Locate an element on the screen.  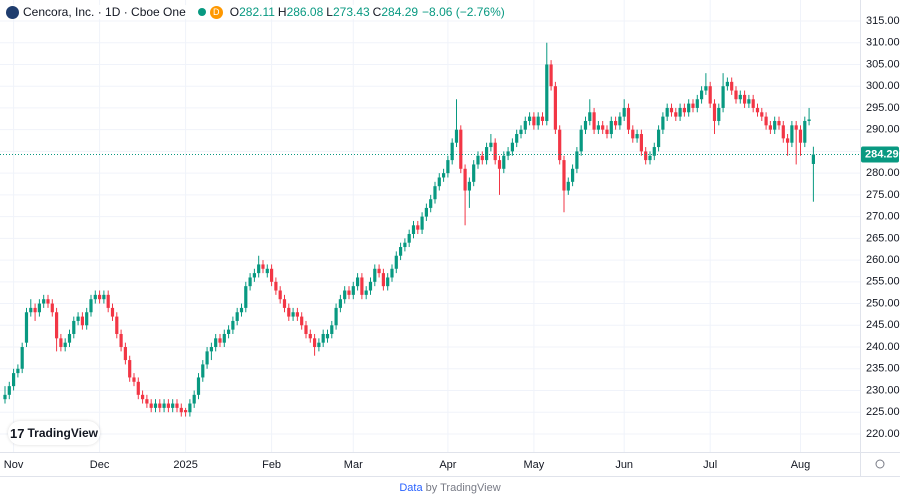
symbol-title: Cencora, Inc. · 1D · Cboe One is located at coordinates (104, 12).